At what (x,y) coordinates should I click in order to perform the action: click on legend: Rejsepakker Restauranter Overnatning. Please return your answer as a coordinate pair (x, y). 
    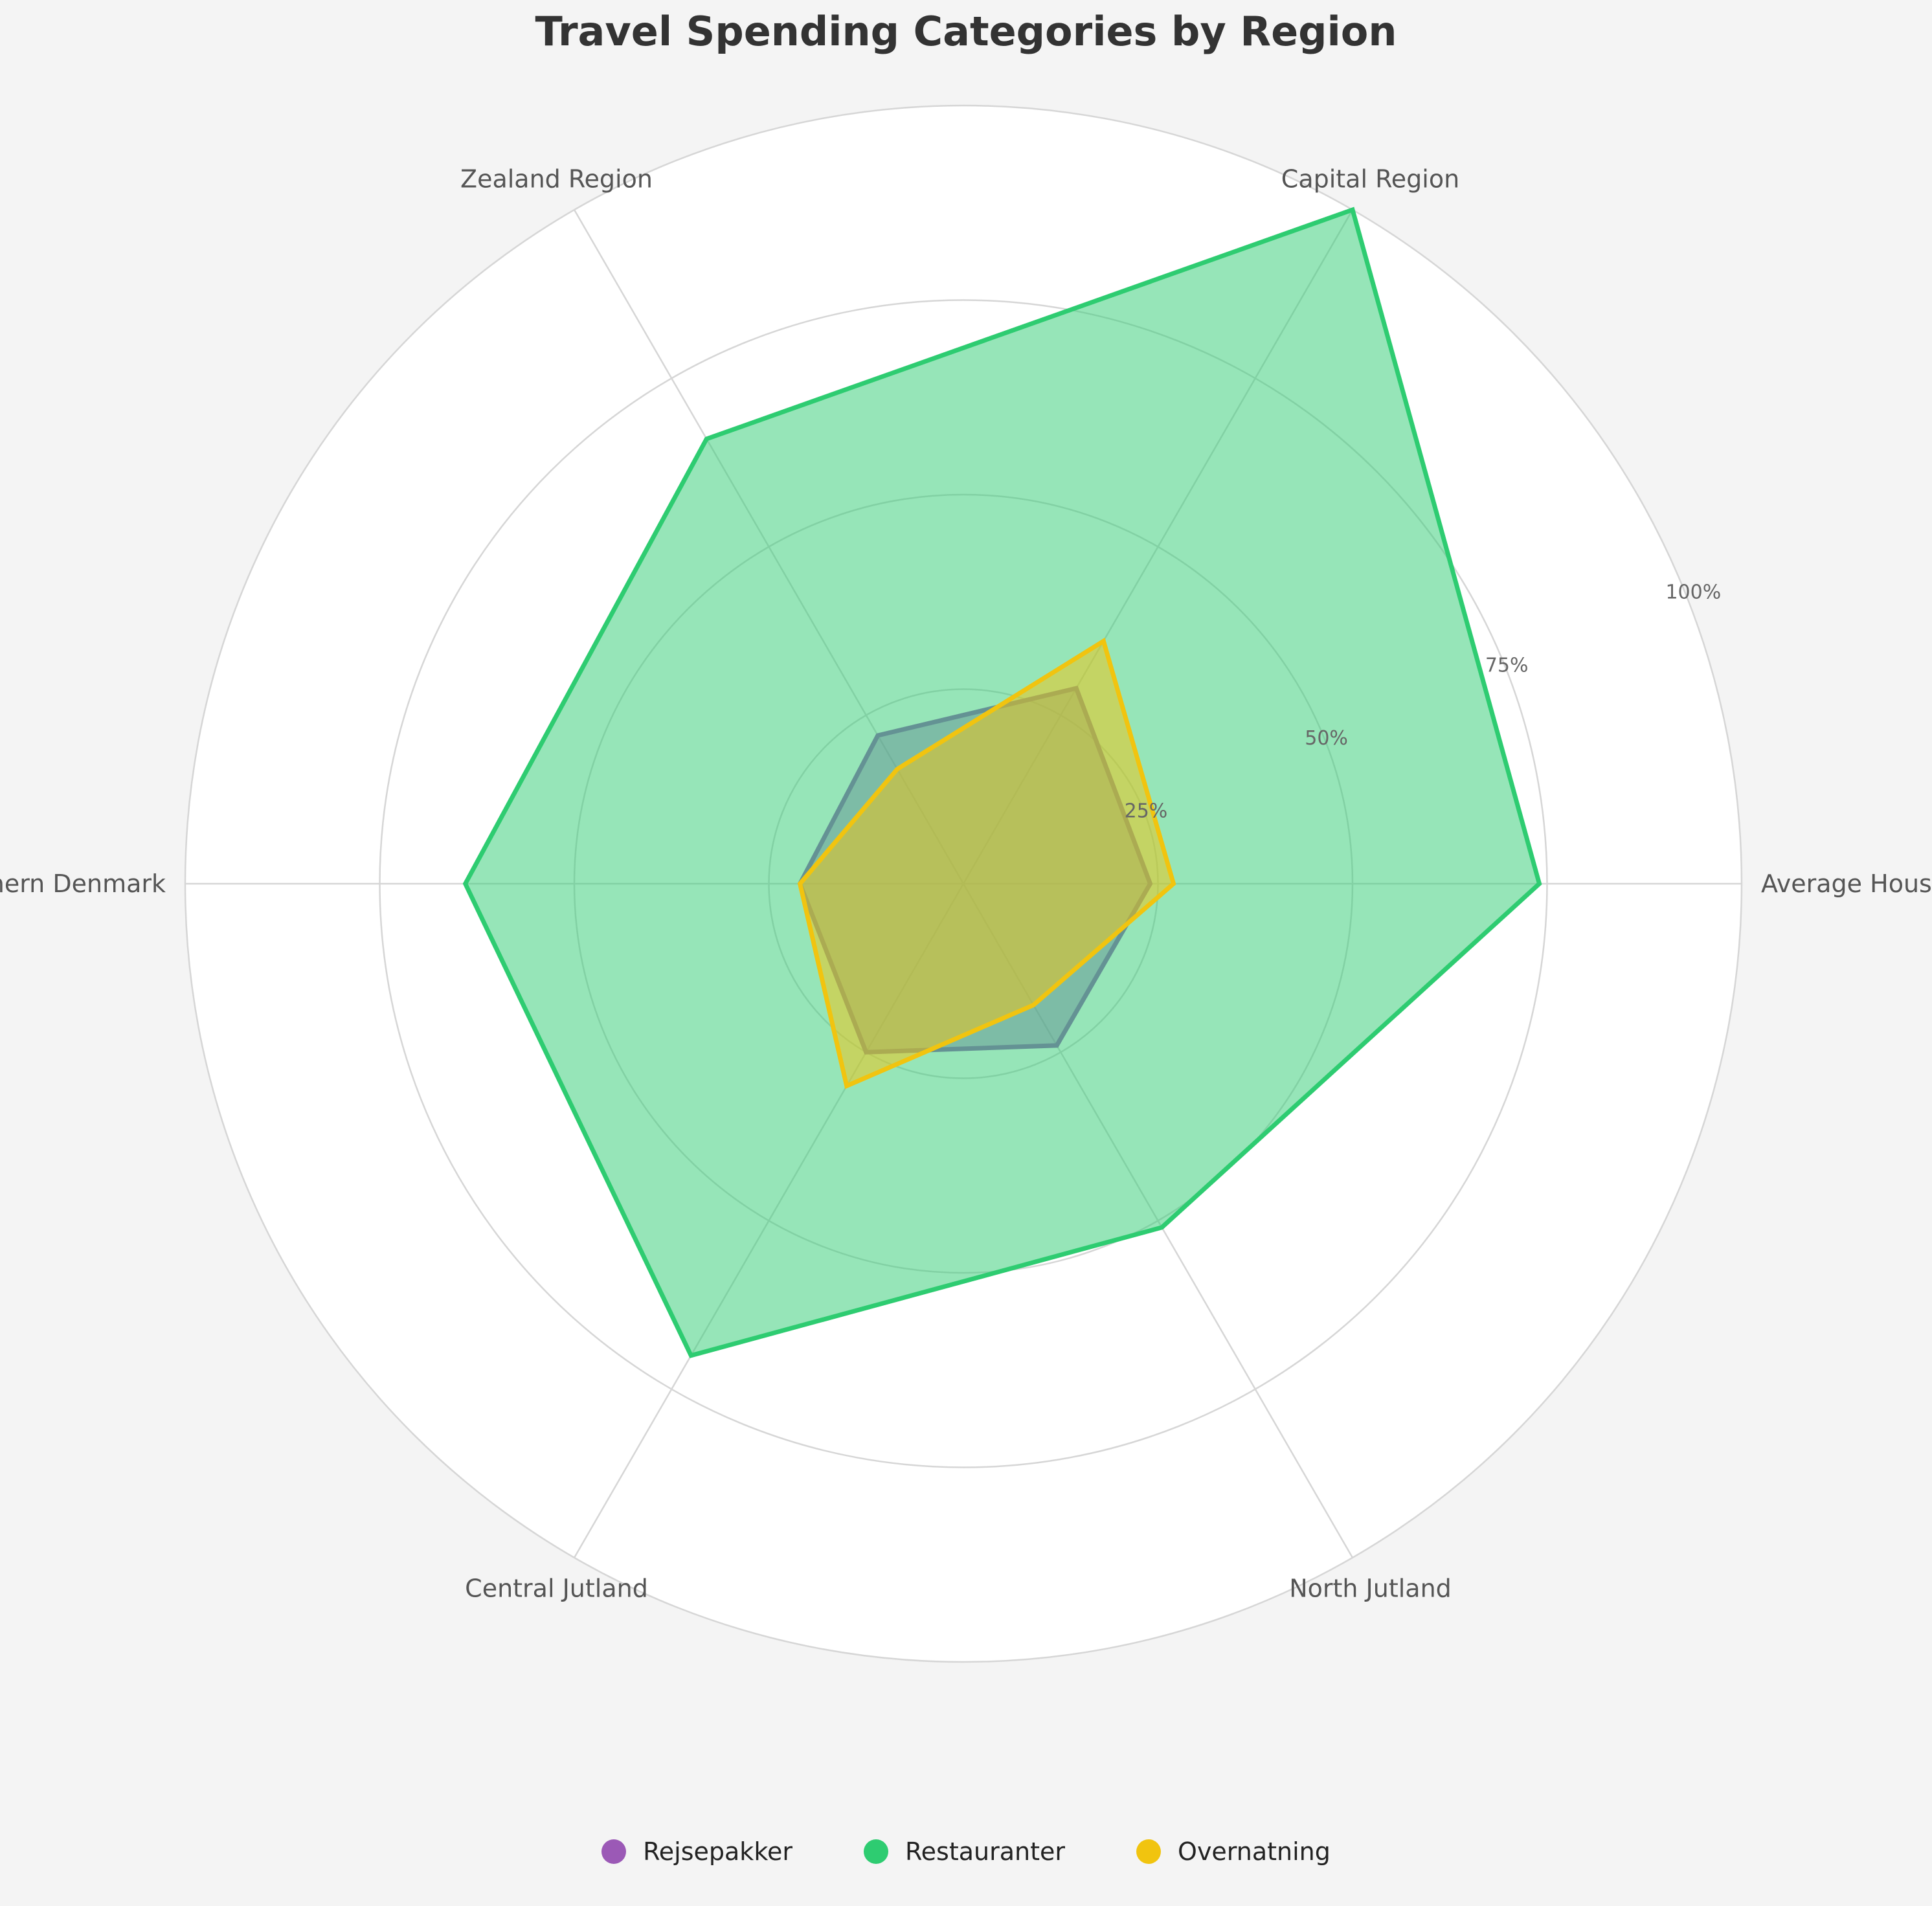
    Looking at the image, I should click on (966, 1851).